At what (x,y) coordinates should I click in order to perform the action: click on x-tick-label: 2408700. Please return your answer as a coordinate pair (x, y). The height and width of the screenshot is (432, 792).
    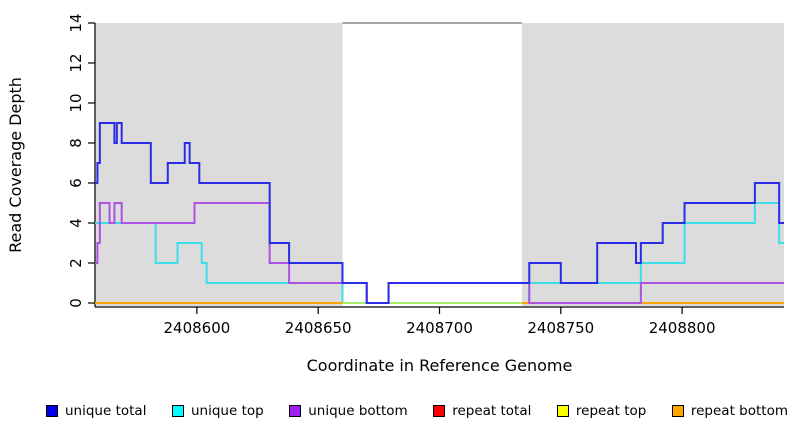
    Looking at the image, I should click on (439, 328).